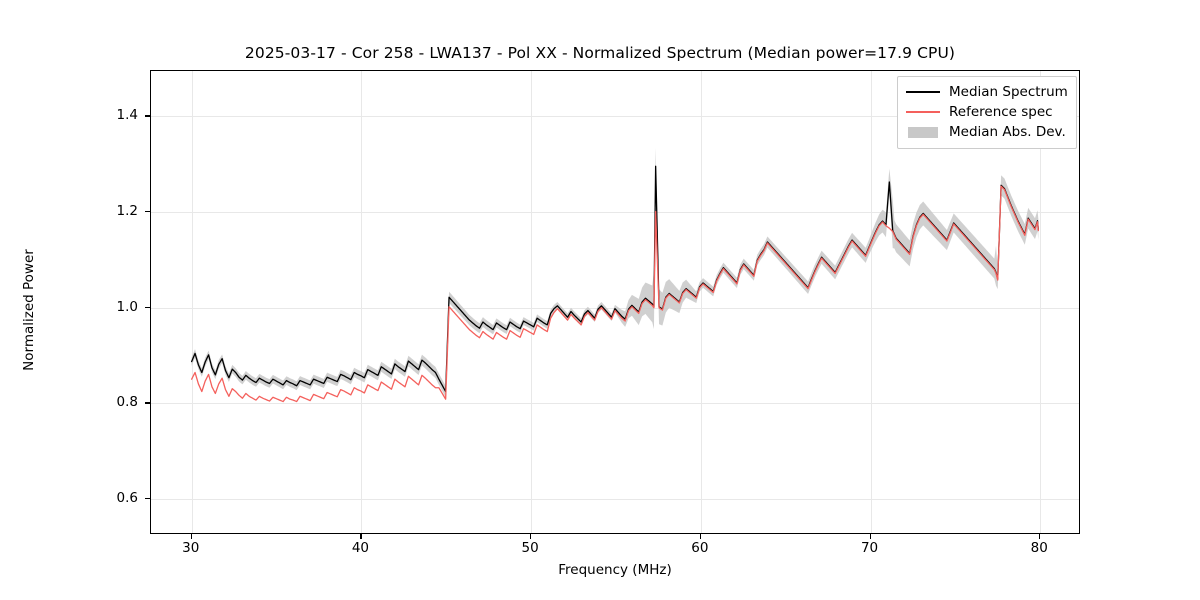 This screenshot has height=600, width=1200. I want to click on legend-label: Median Spectrum, so click(1008, 92).